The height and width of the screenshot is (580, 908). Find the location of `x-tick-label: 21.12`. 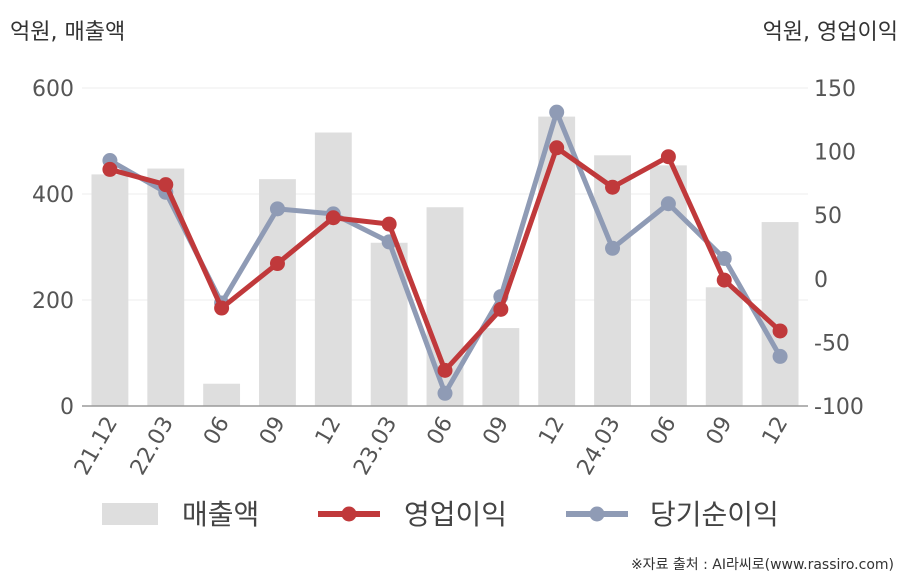

x-tick-label: 21.12 is located at coordinates (96, 446).